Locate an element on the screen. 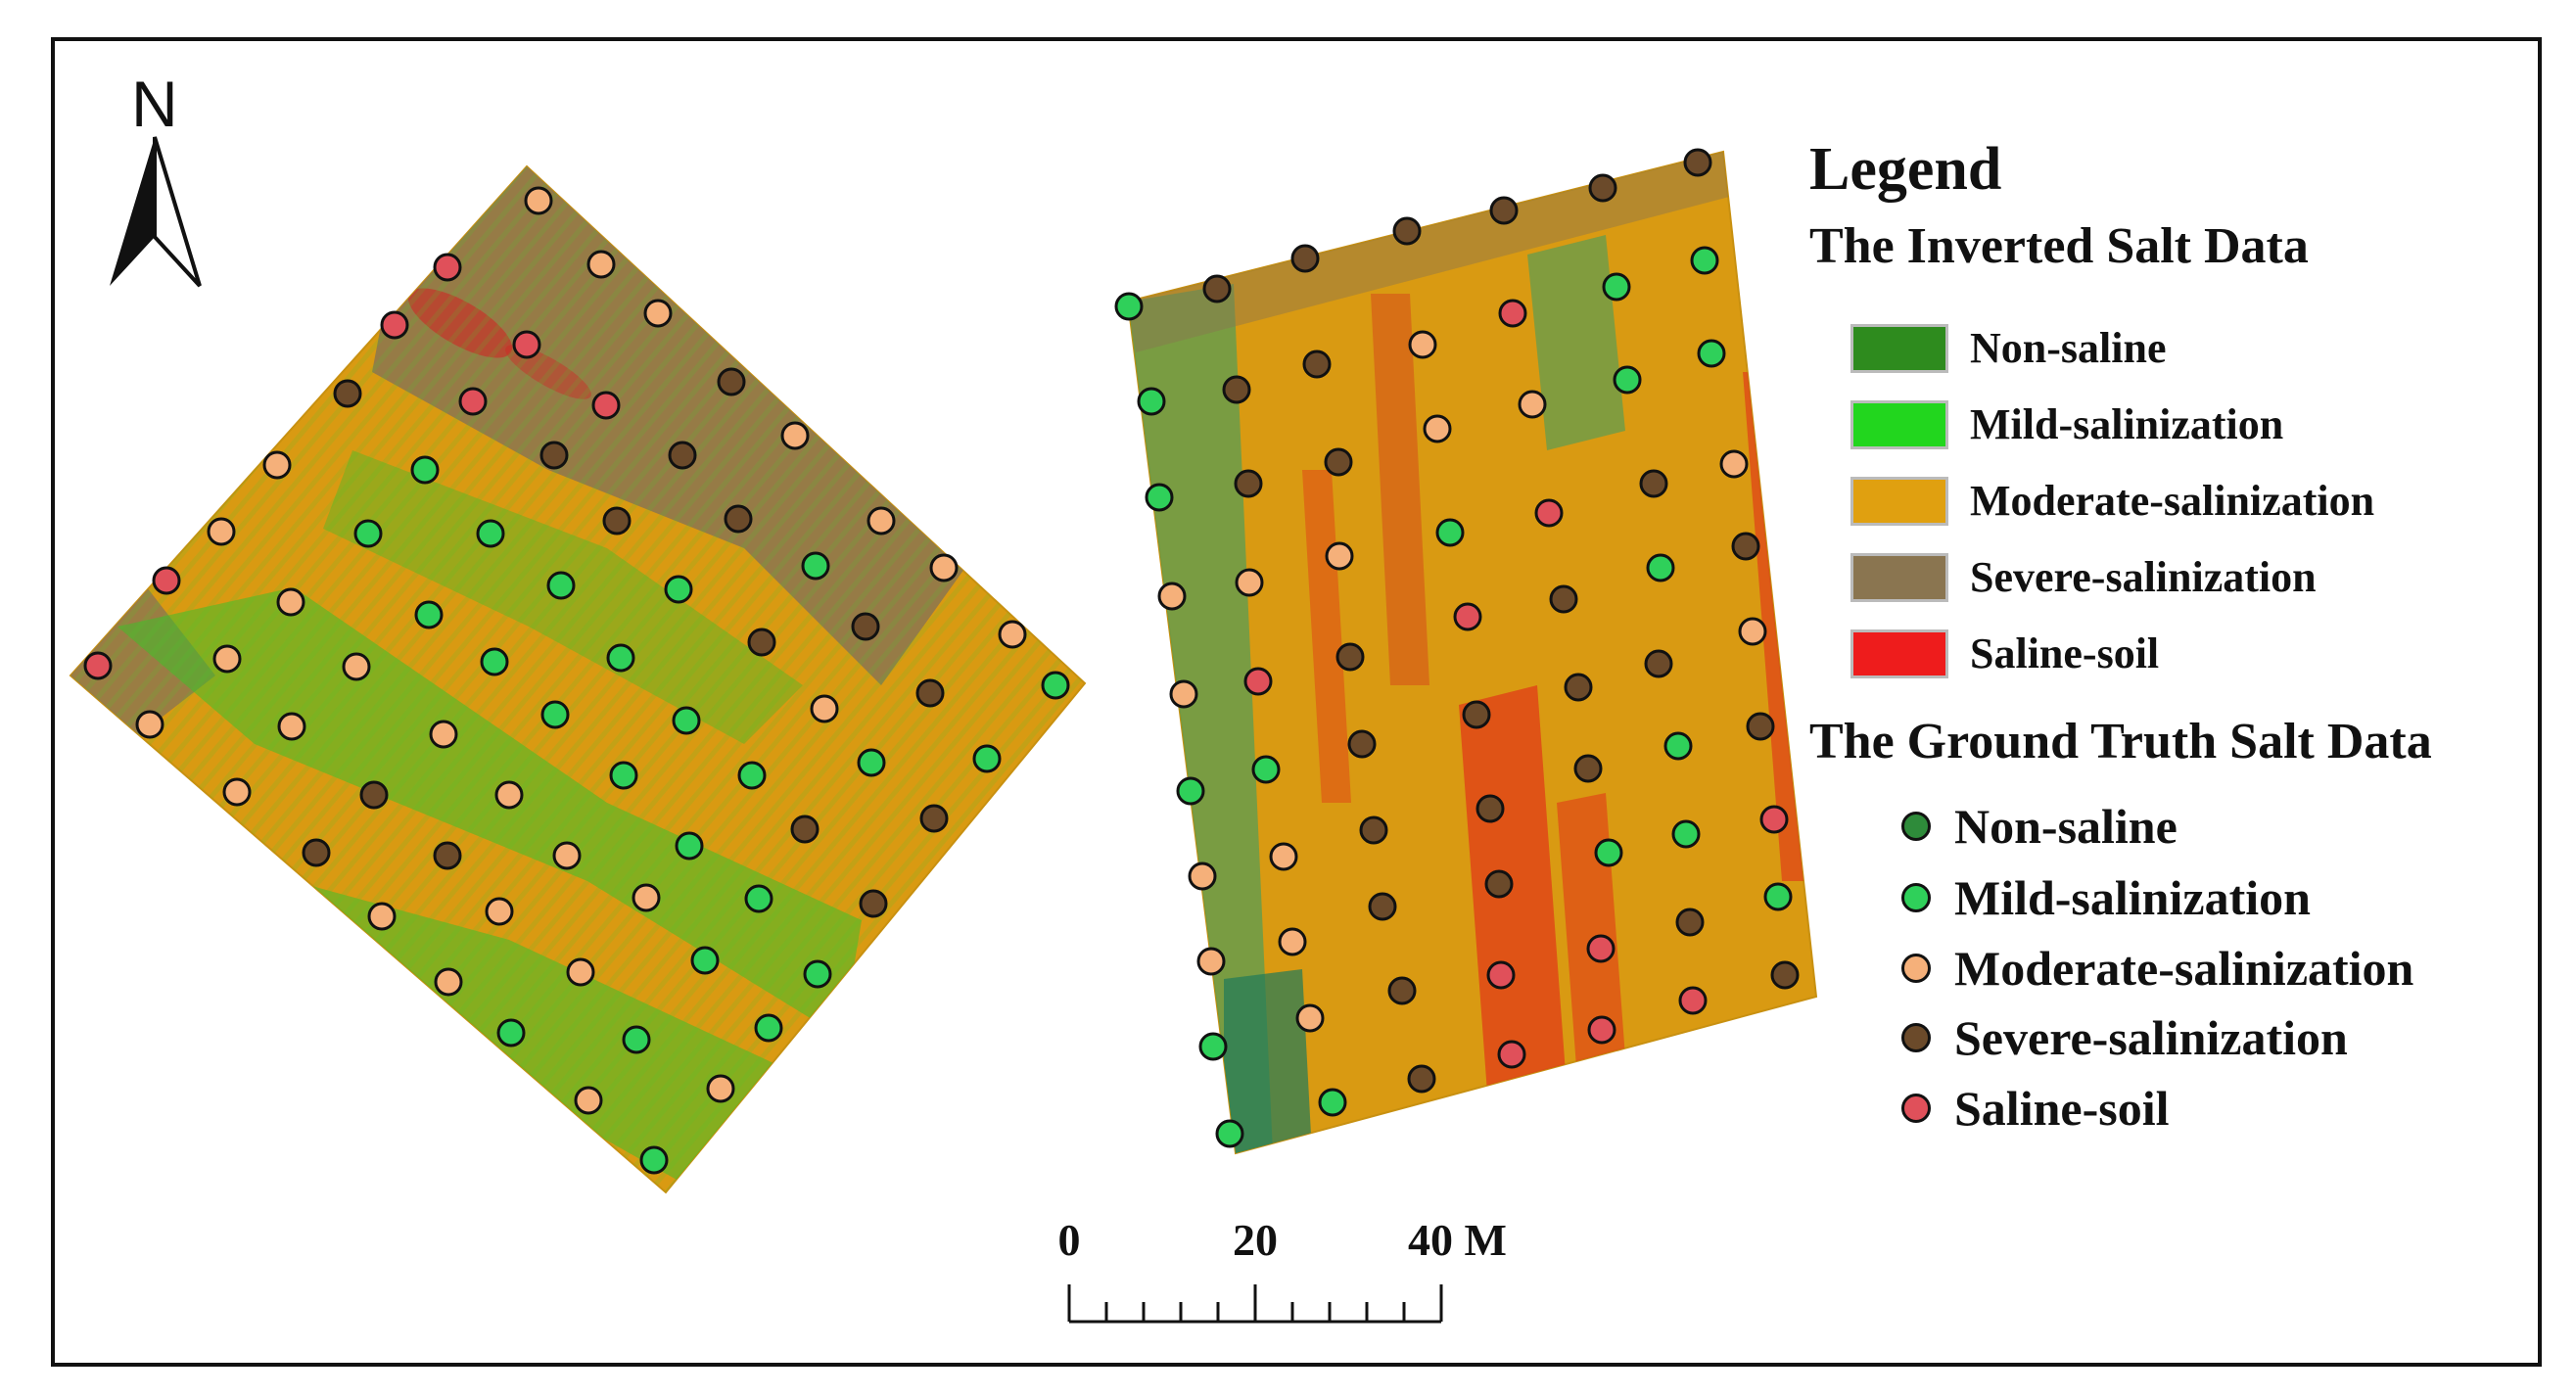 This screenshot has width=2576, height=1397. legend-label: Saline-soil is located at coordinates (2062, 1108).